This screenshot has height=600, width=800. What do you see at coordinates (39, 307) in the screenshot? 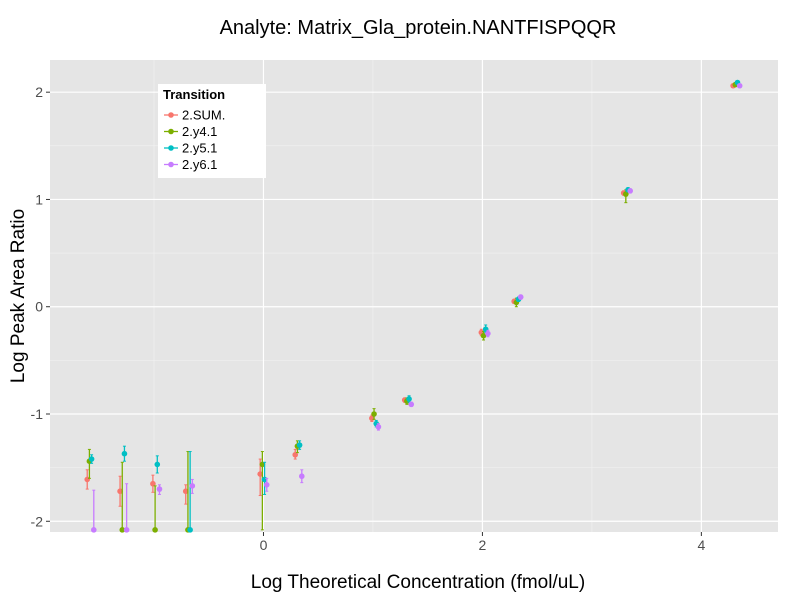
I see `y-tick-label: 0` at bounding box center [39, 307].